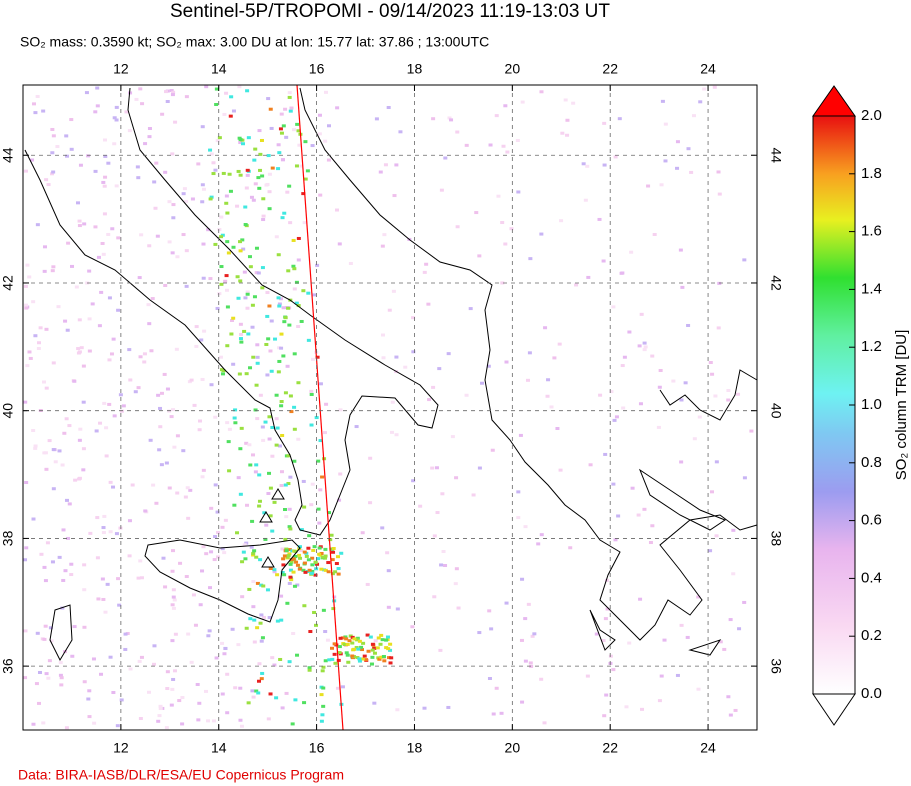 The image size is (911, 786). I want to click on lon-tick-label: 24, so click(708, 748).